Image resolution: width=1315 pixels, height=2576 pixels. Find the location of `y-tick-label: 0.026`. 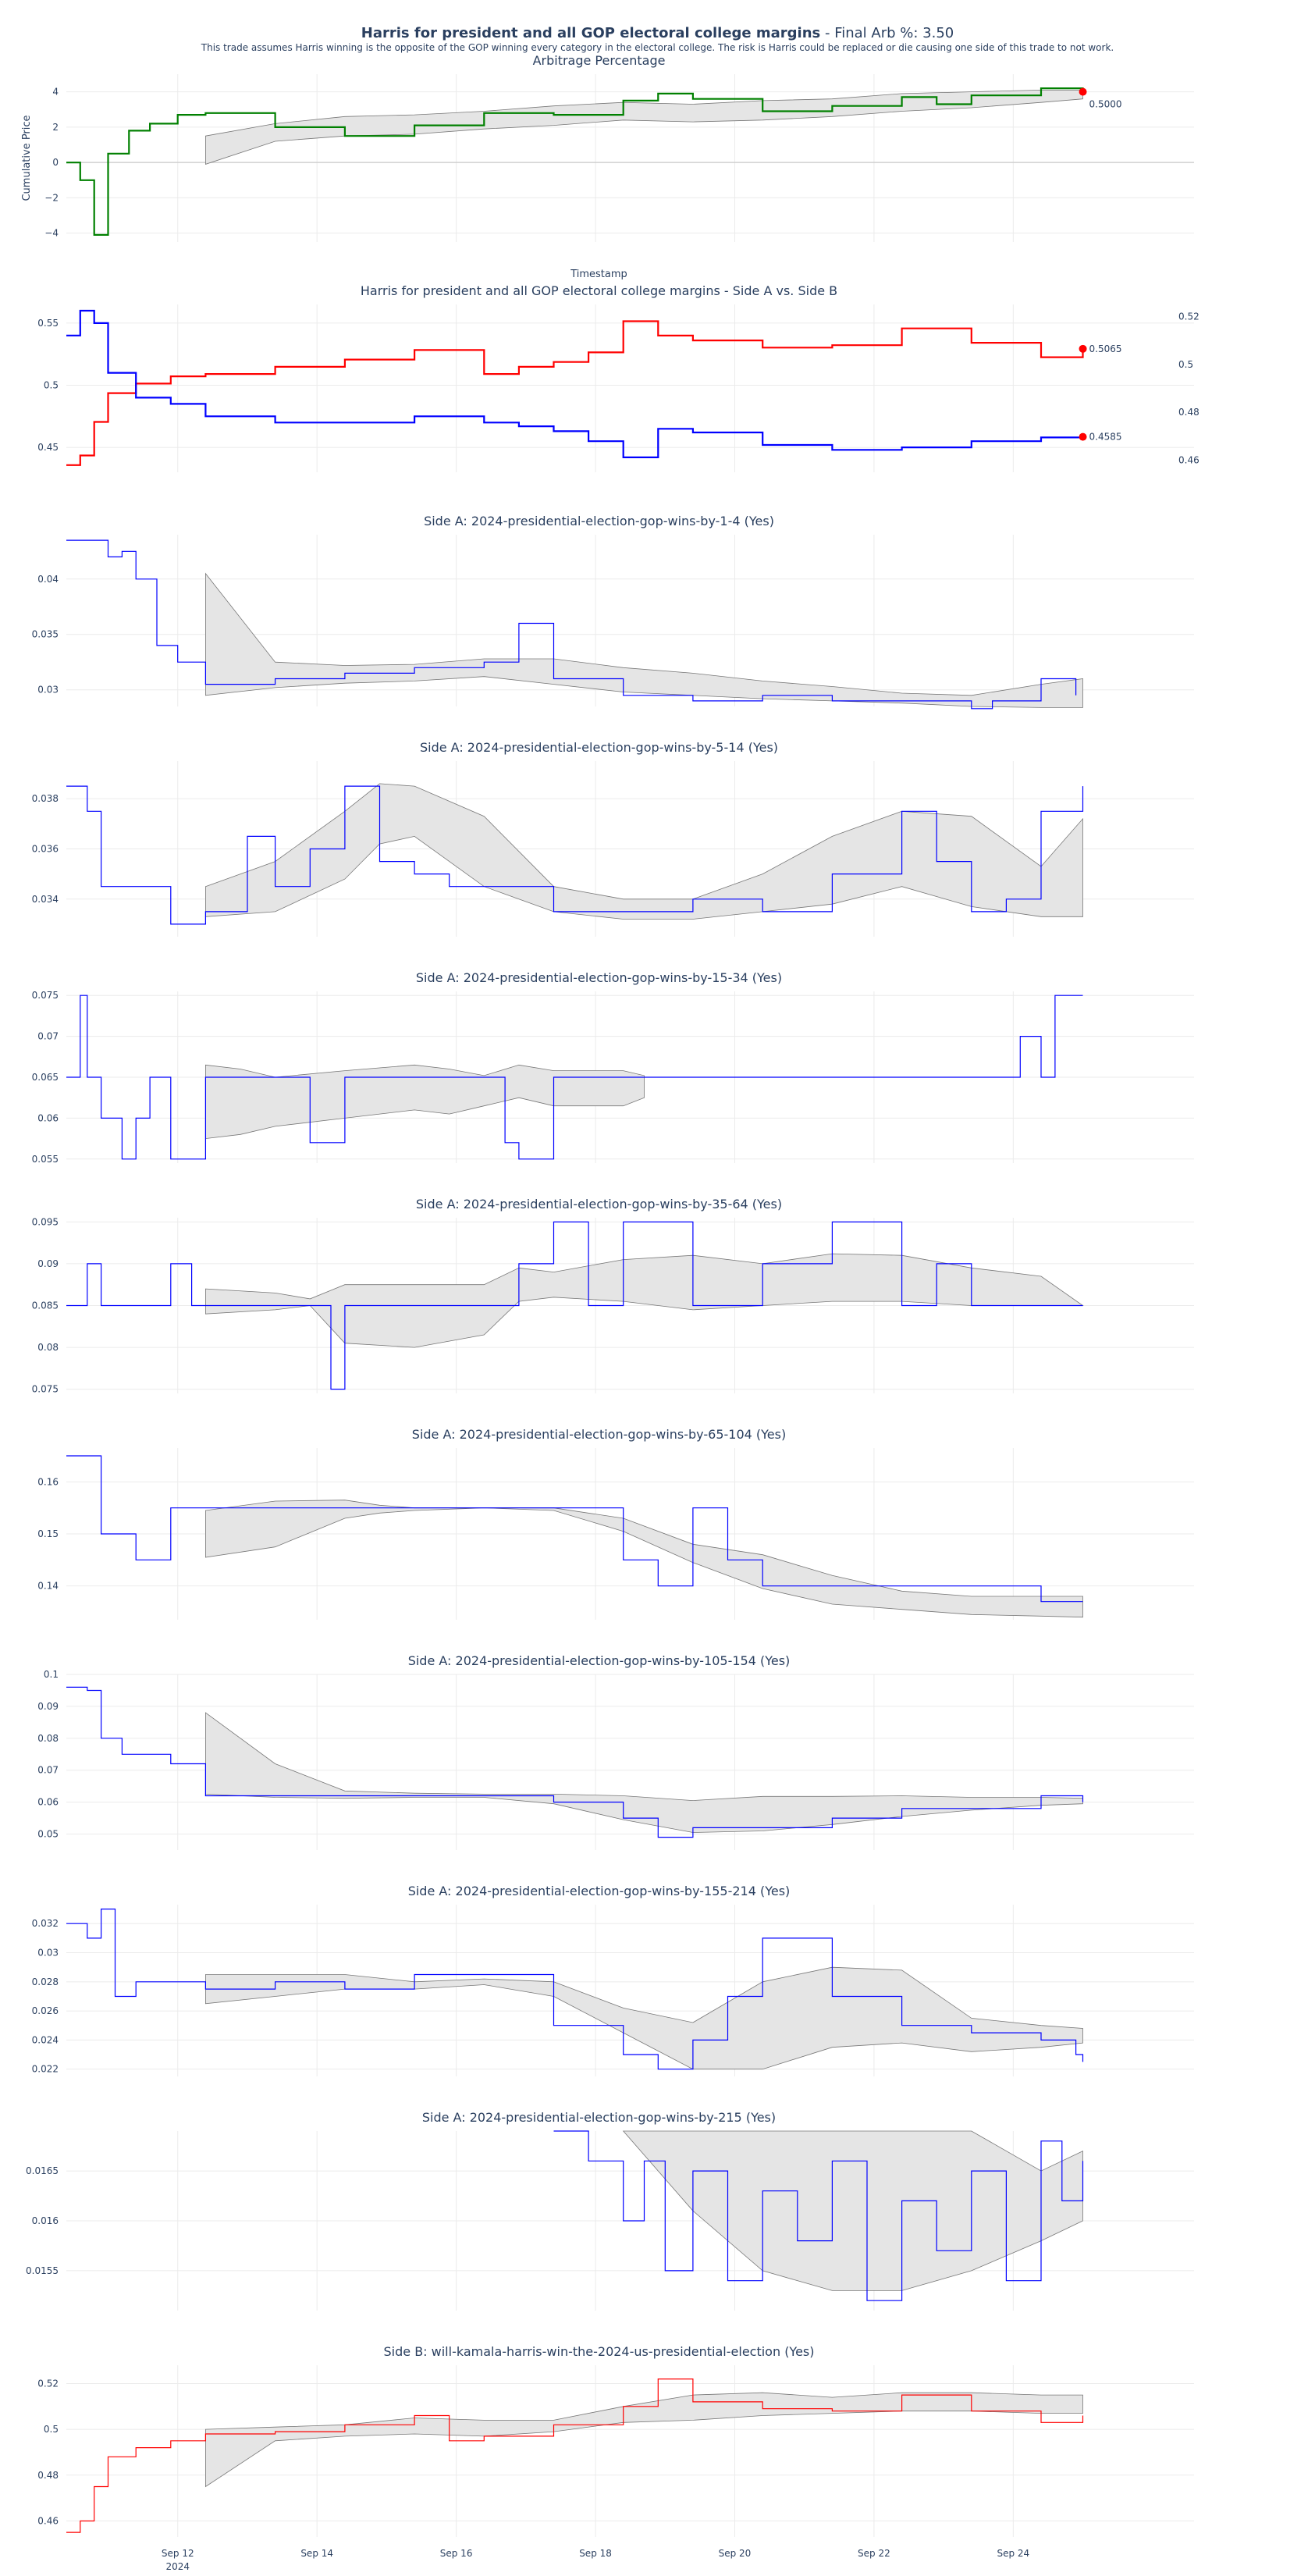

y-tick-label: 0.026 is located at coordinates (45, 2010).